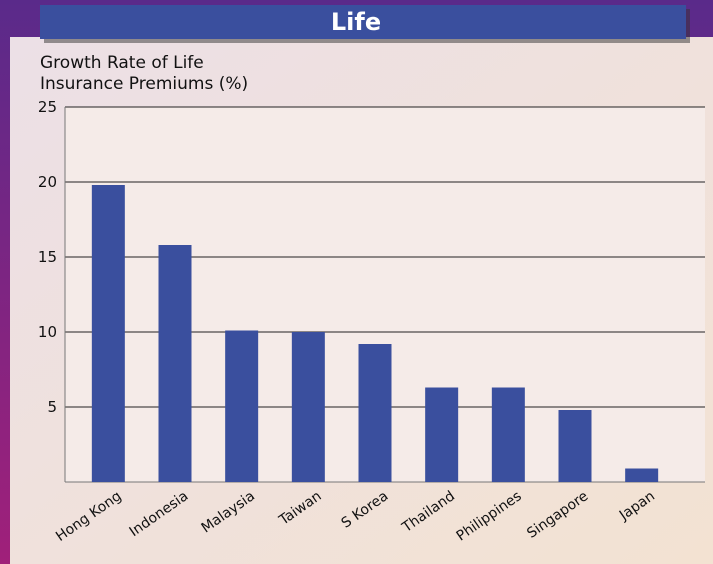  Describe the element at coordinates (47, 257) in the screenshot. I see `y-tick-label: 15` at that location.